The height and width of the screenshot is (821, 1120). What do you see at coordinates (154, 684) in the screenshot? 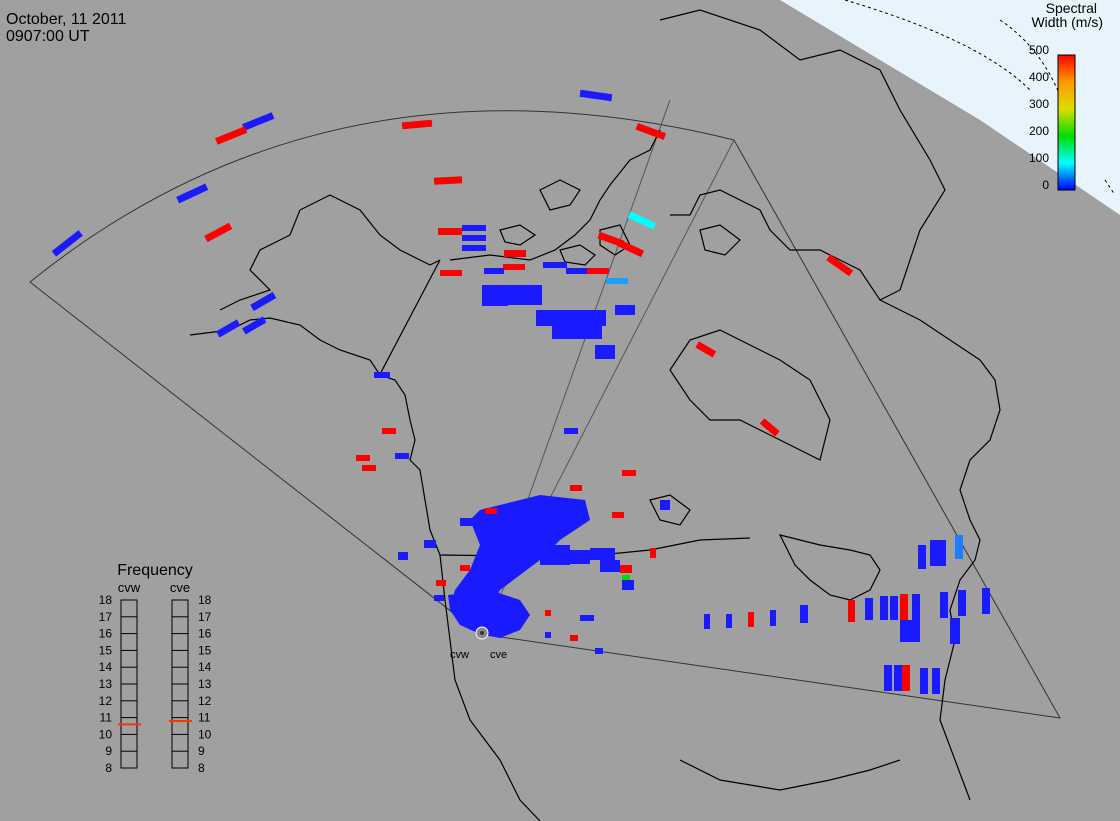
I see `frequency-cells` at bounding box center [154, 684].